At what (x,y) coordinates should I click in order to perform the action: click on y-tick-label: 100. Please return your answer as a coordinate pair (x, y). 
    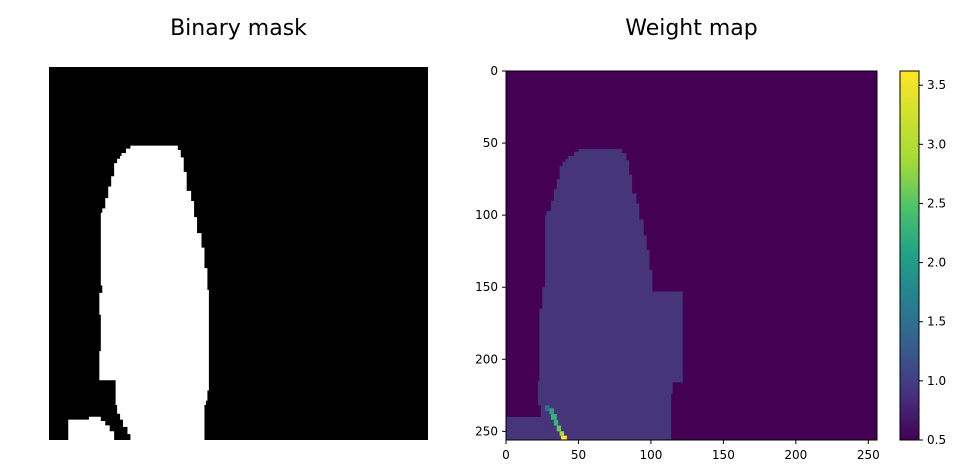
    Looking at the image, I should click on (486, 215).